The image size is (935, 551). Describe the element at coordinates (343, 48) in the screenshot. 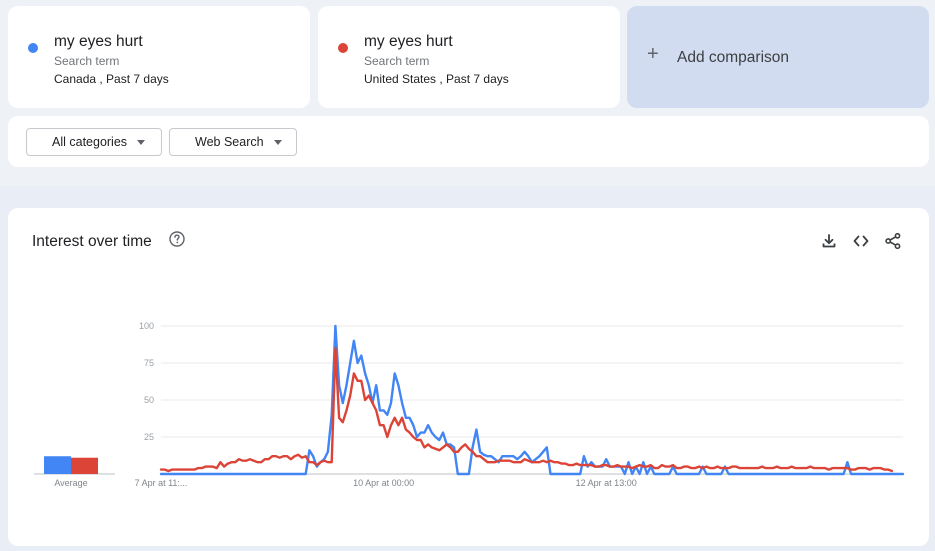

I see `series-color-dot-red` at that location.